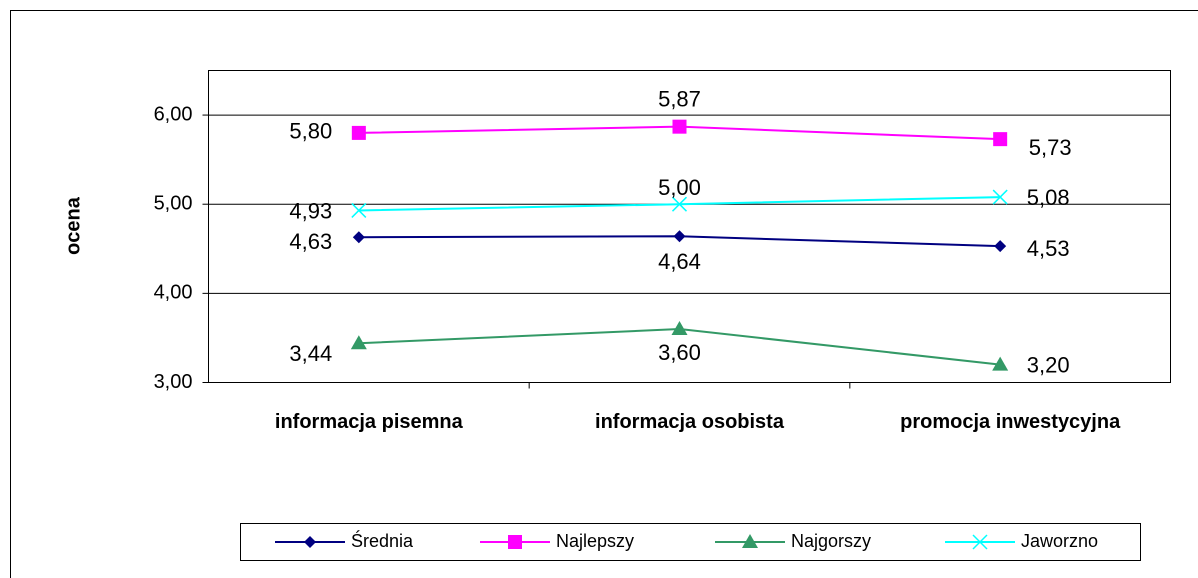  I want to click on value-label: 3,20, so click(1048, 364).